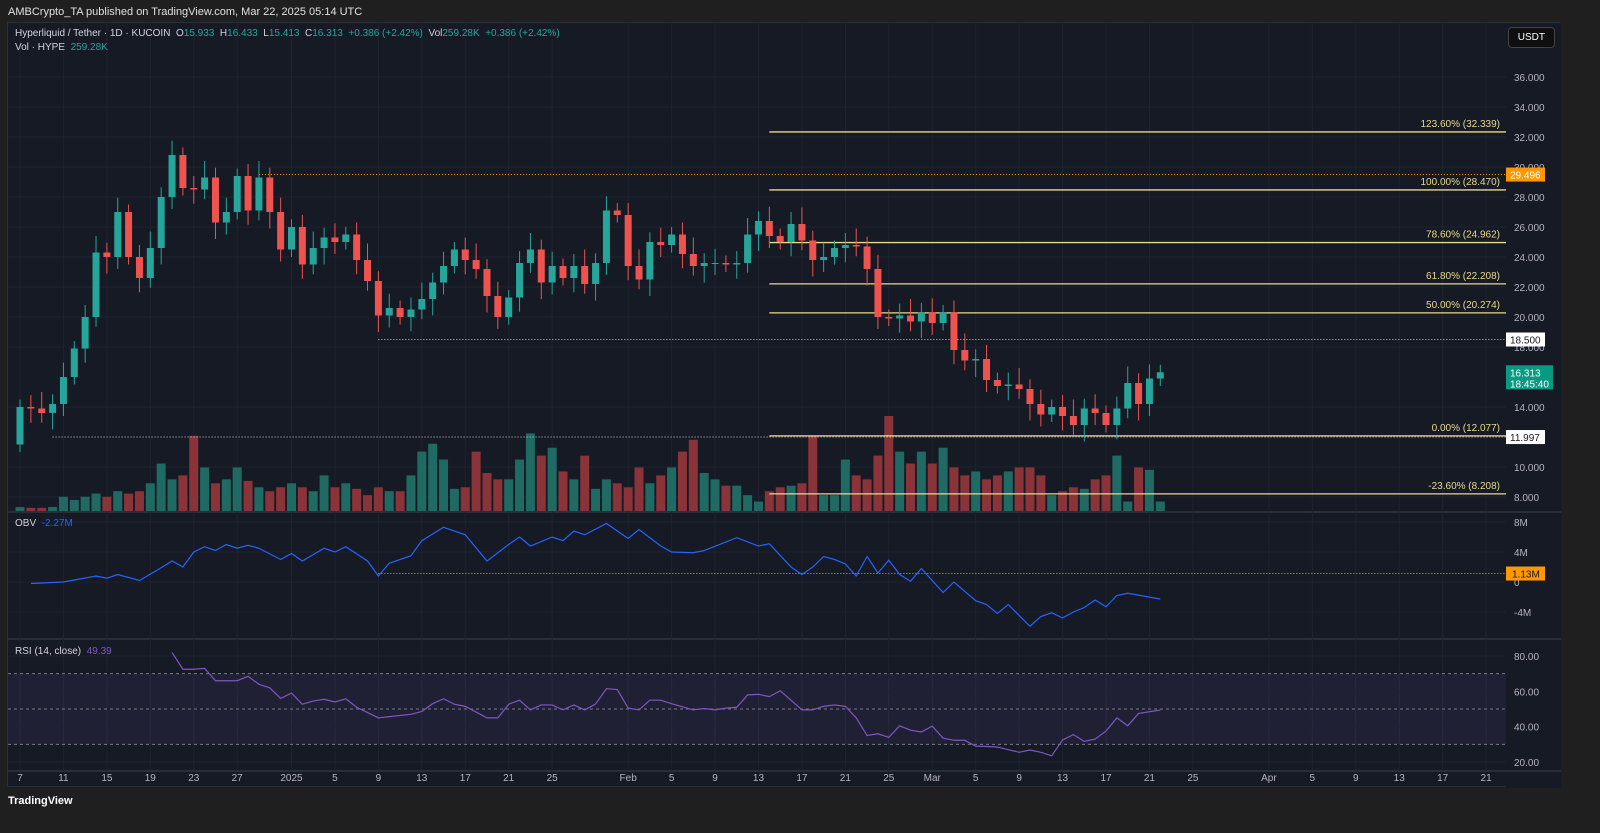 The image size is (1600, 833). I want to click on time-tick-label: Feb, so click(629, 778).